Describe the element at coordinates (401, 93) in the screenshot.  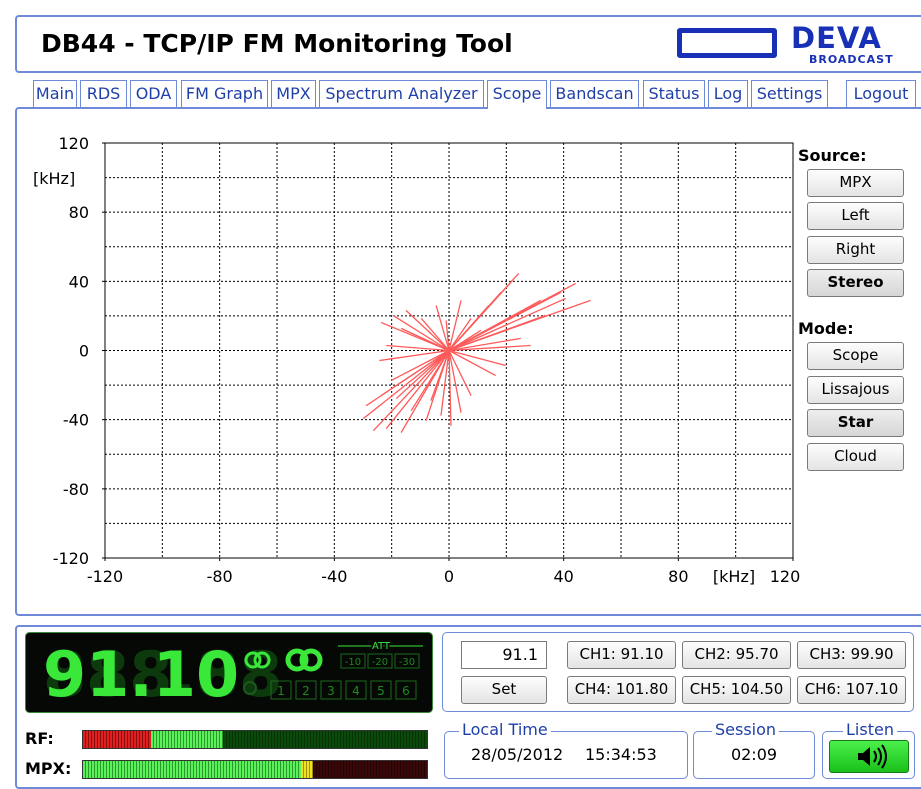
I see `tab: Spectrum Analyzer` at that location.